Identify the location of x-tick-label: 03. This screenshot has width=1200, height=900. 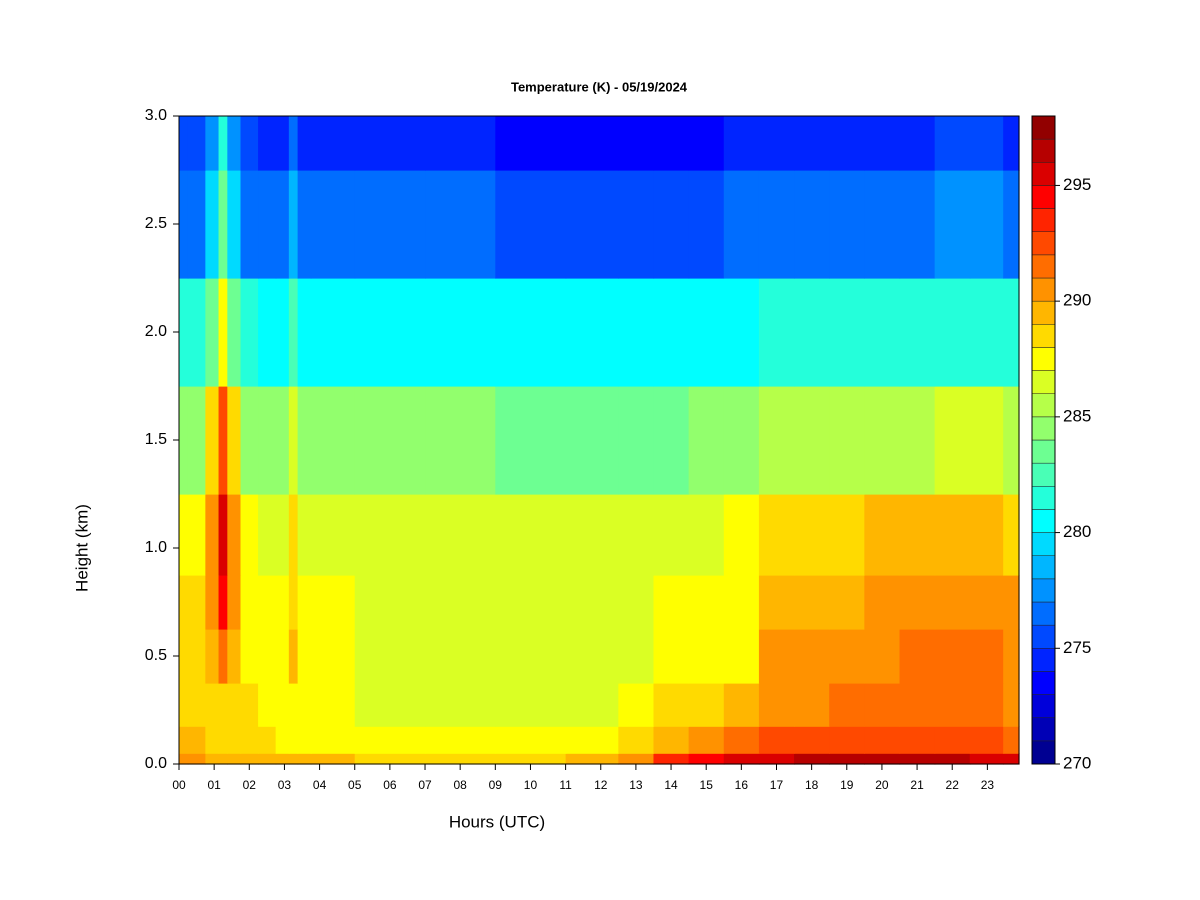
(285, 785).